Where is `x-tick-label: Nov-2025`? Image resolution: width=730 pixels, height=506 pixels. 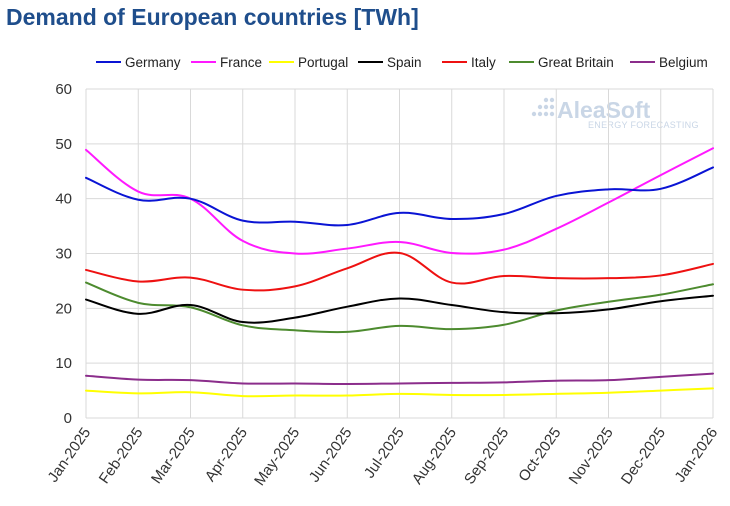
x-tick-label: Nov-2025 is located at coordinates (591, 456).